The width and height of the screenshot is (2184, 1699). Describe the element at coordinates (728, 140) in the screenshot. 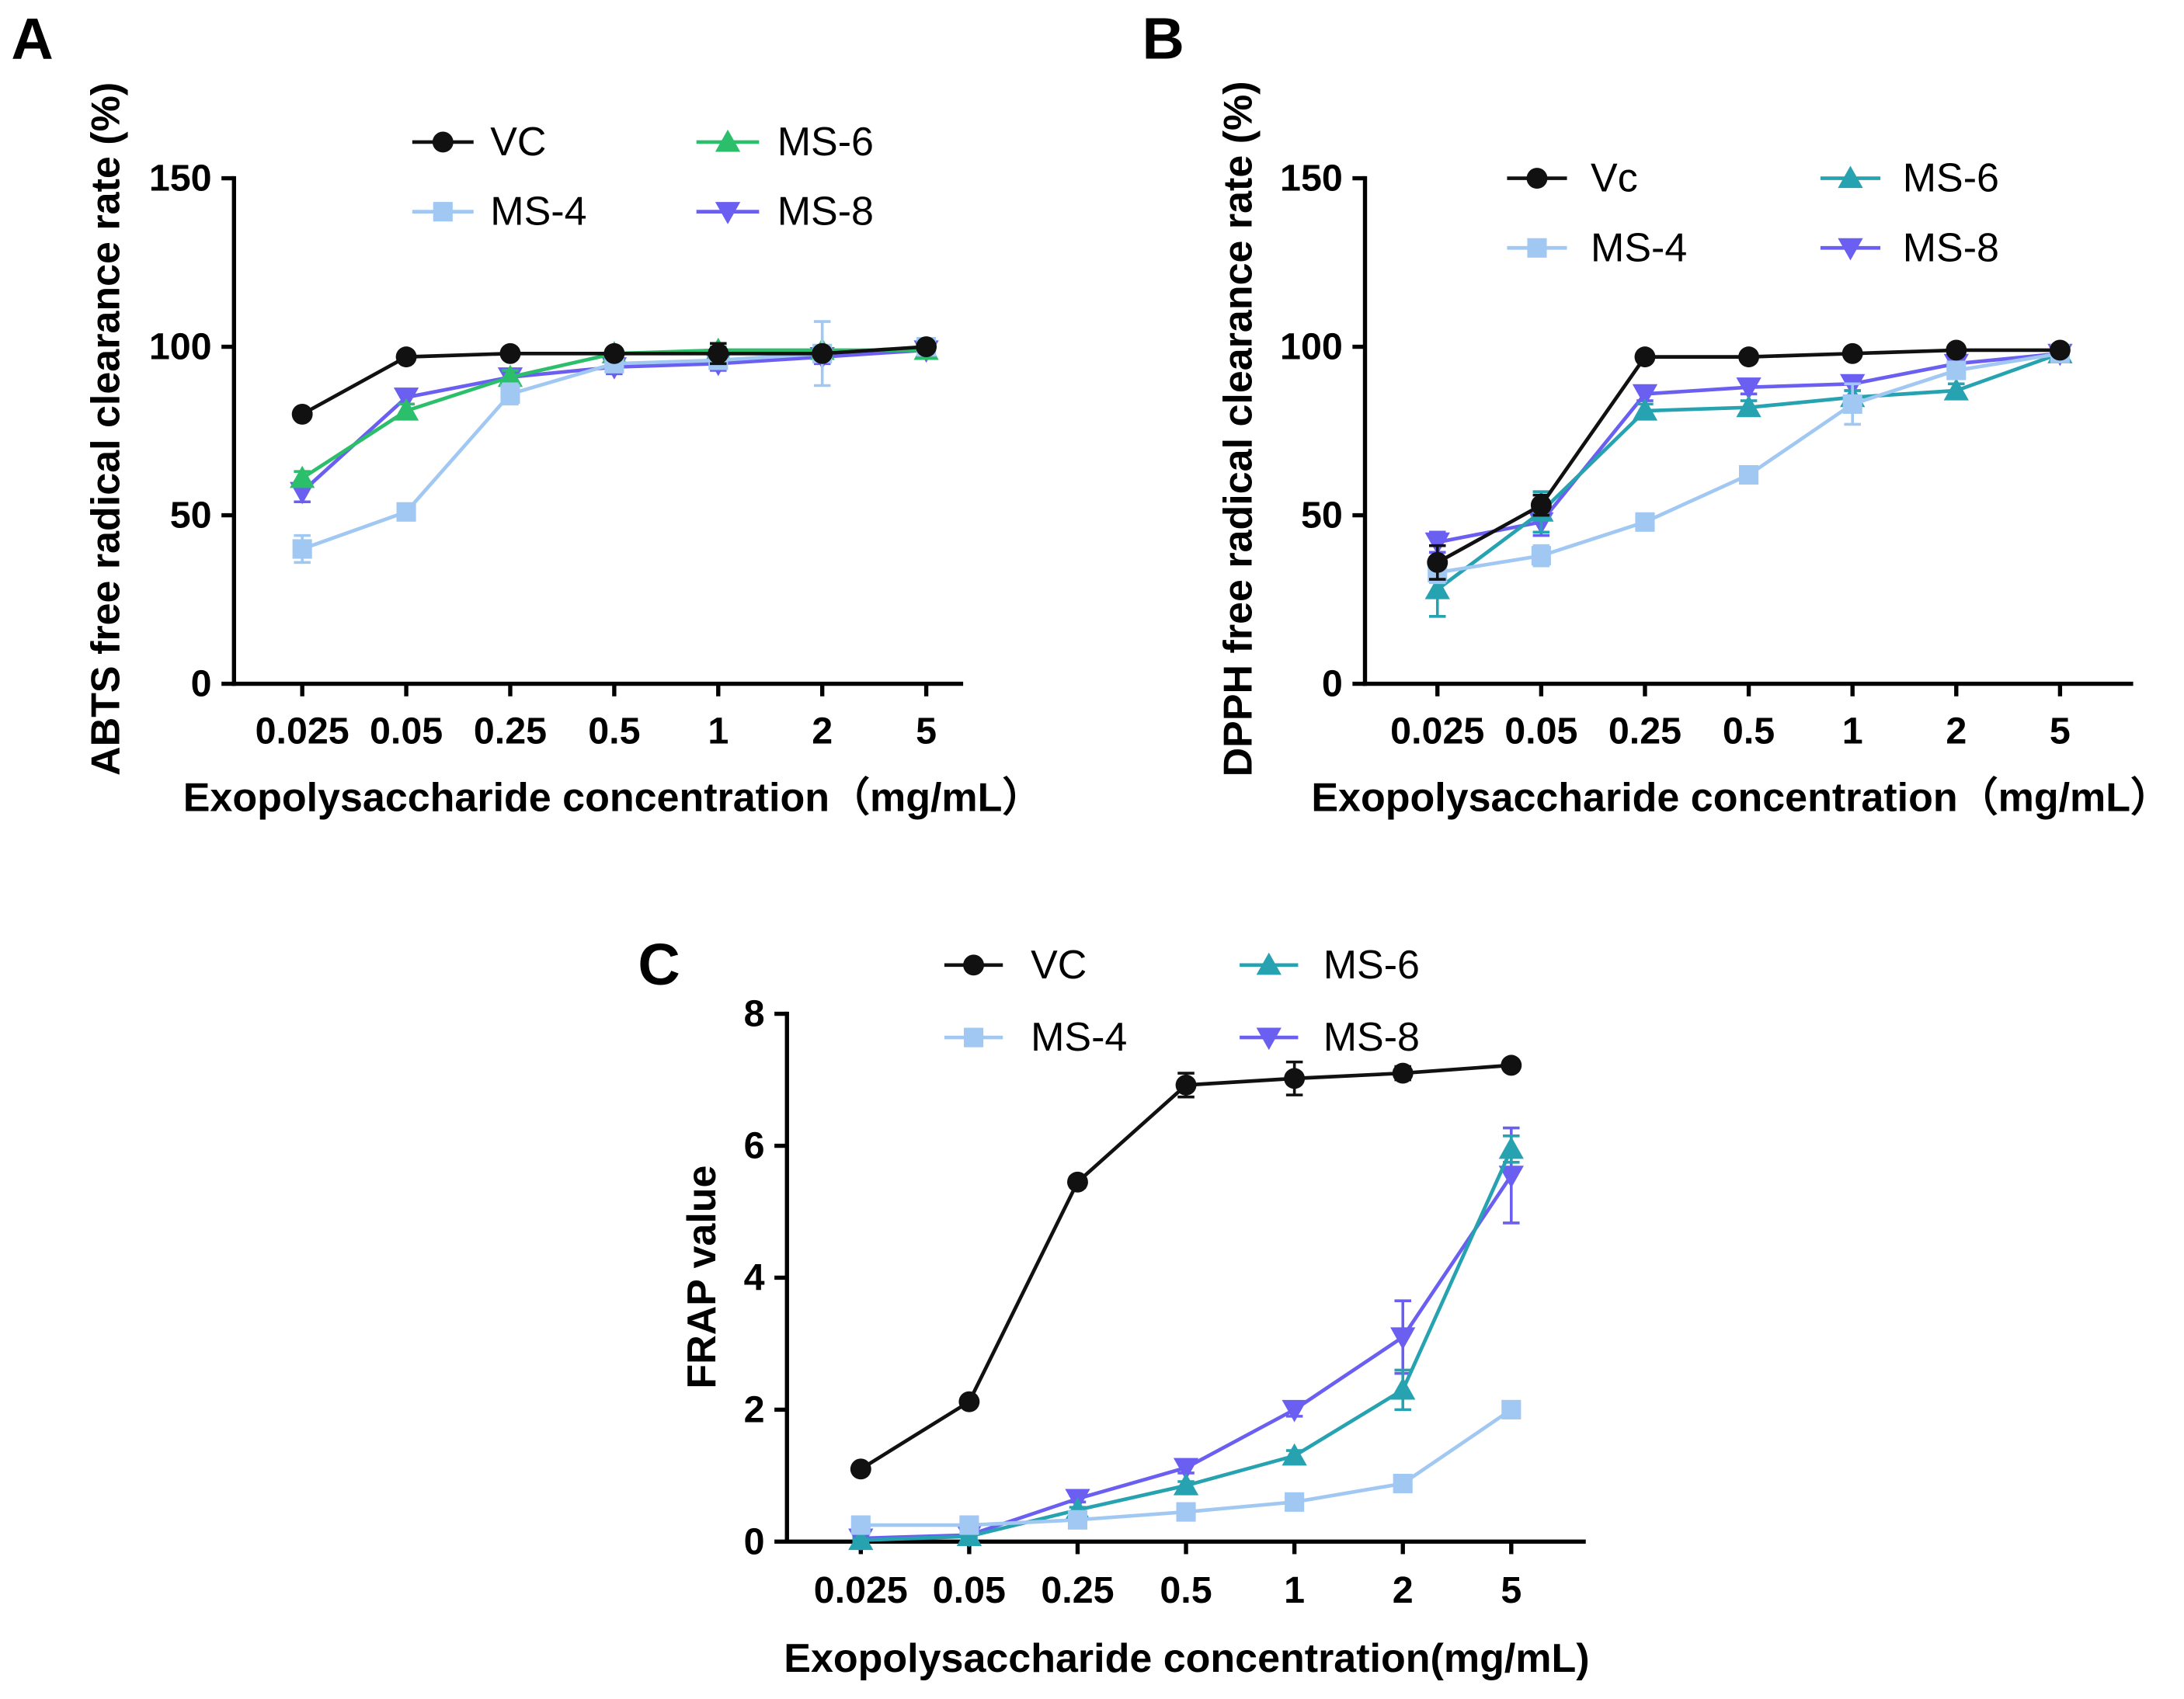

I see `panel-a-legend-ms-6-swatch-marker` at that location.